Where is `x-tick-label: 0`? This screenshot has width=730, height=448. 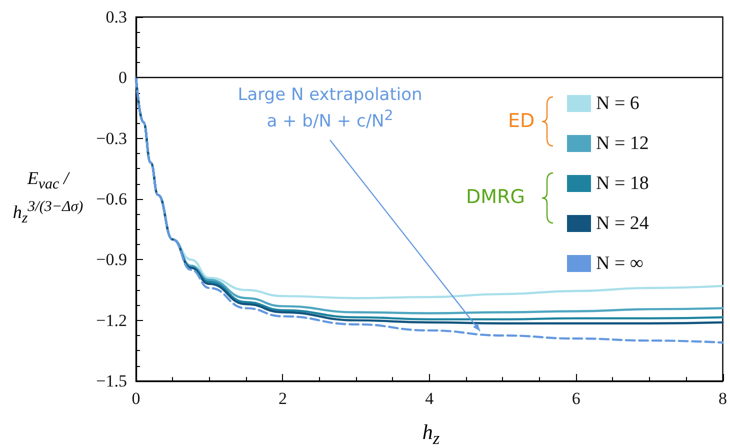 x-tick-label: 0 is located at coordinates (136, 398).